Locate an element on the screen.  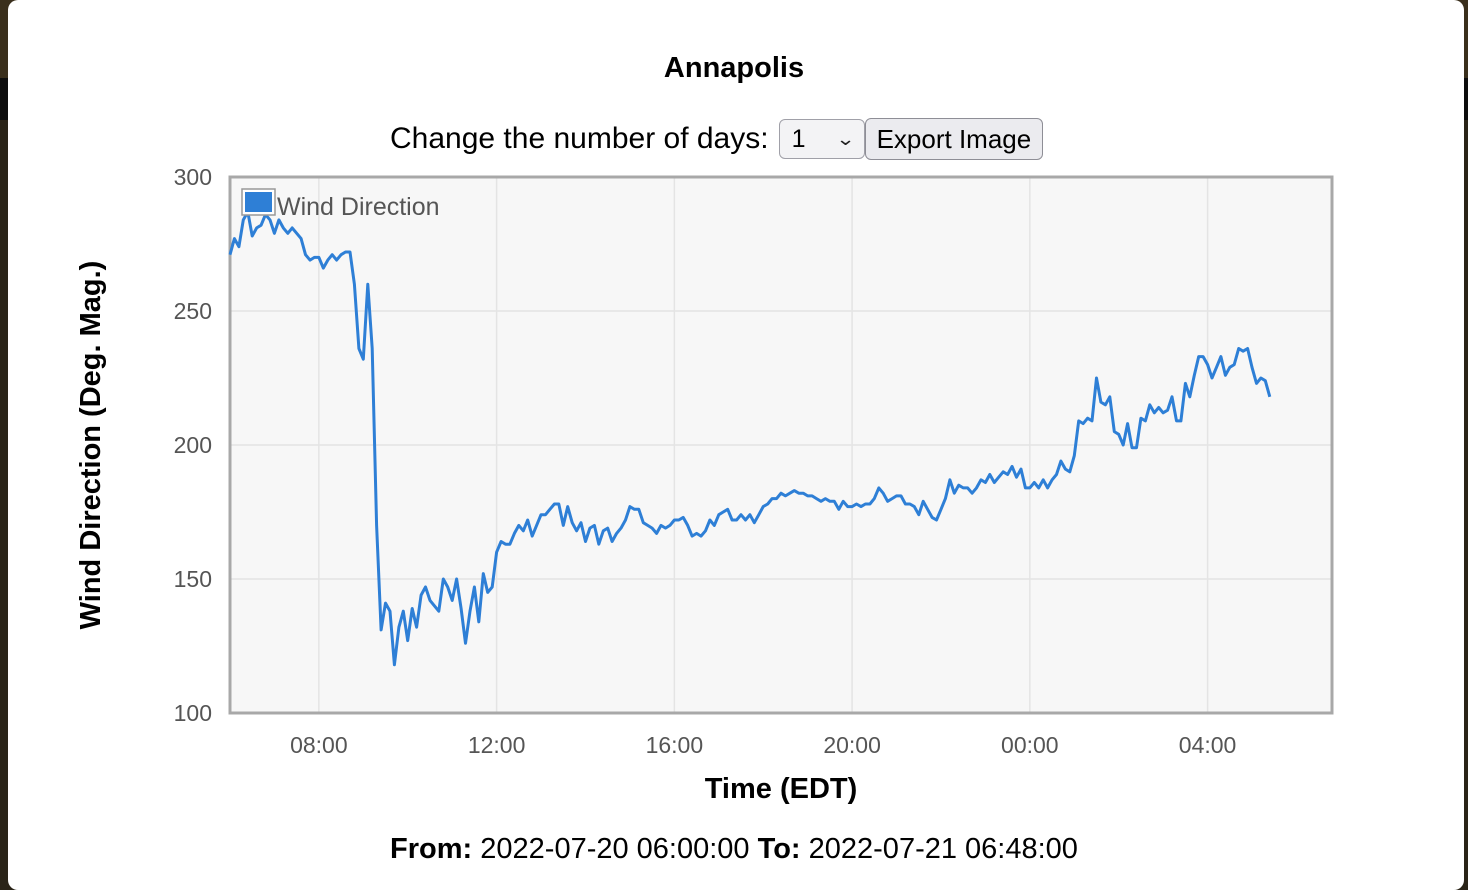
export-image-button: Export Image is located at coordinates (954, 139).